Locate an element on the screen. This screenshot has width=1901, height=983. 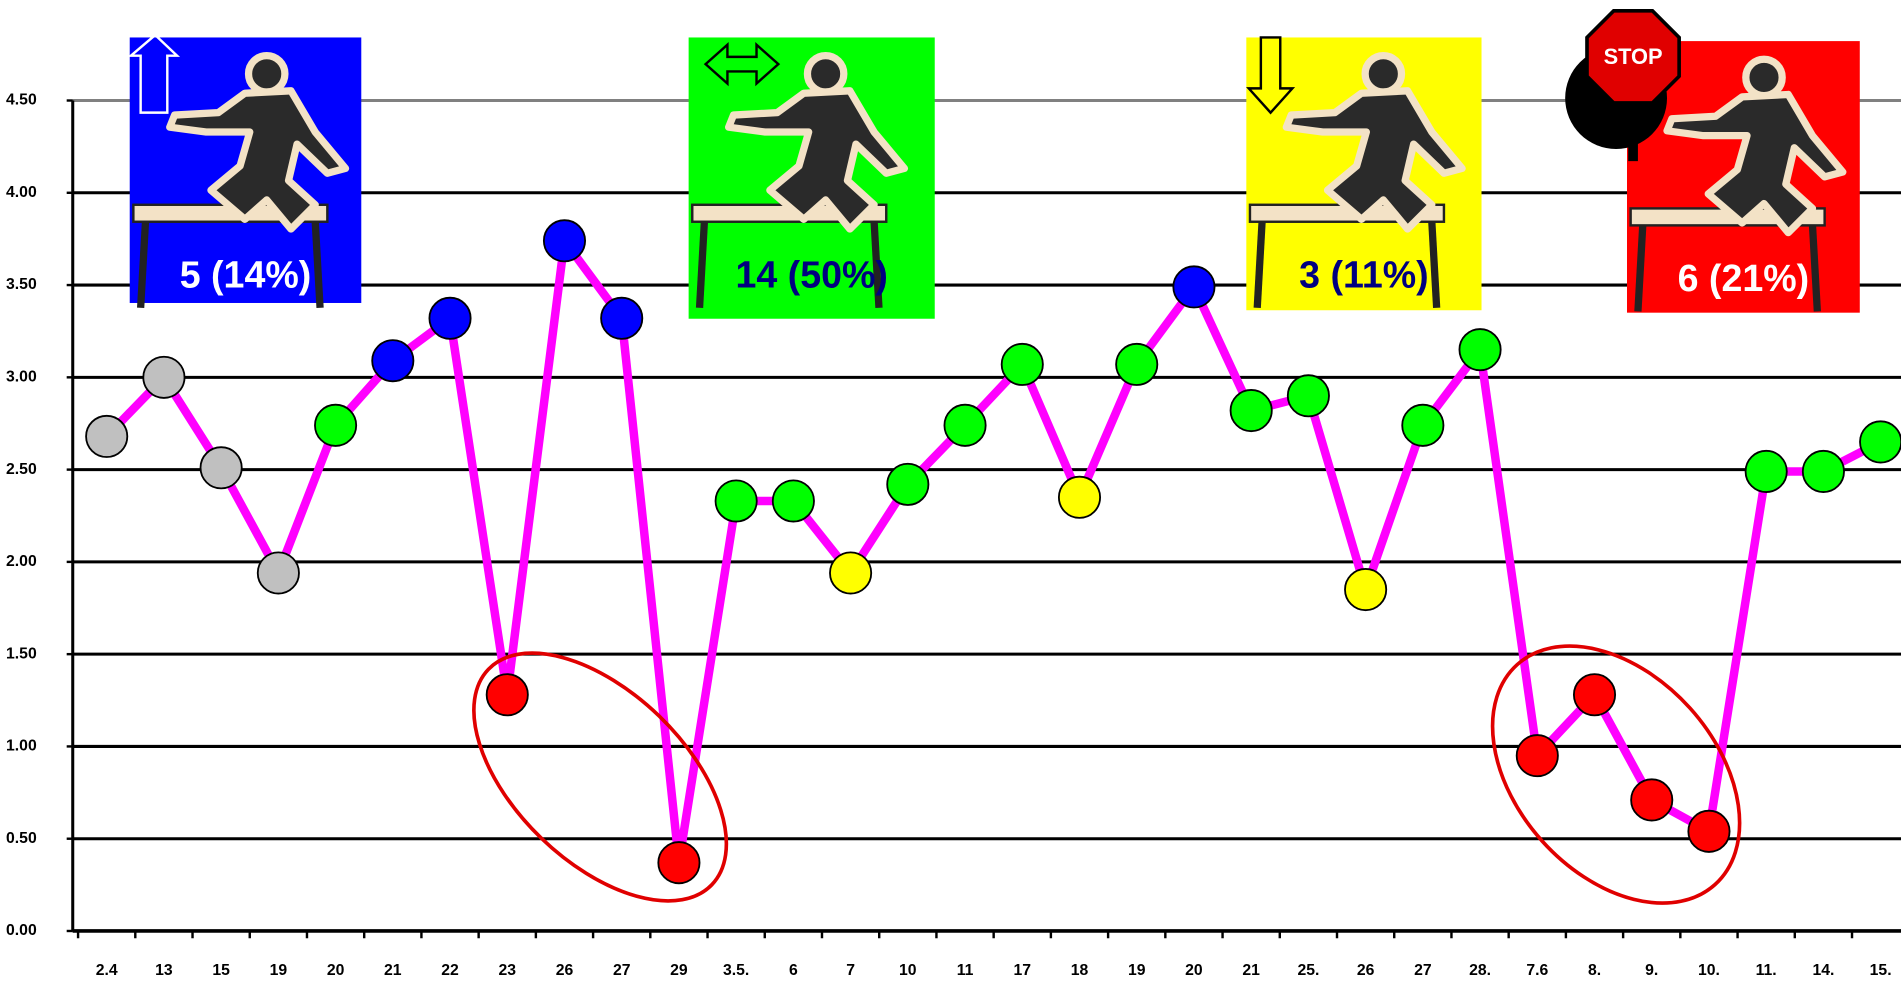
panel-label: 3 (11%) is located at coordinates (1364, 274).